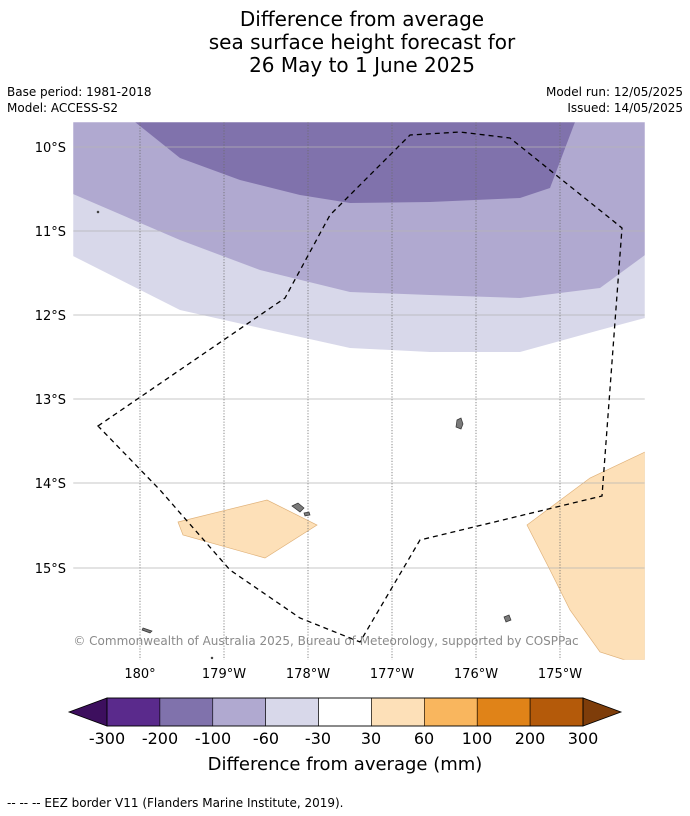 This screenshot has height=816, width=690. What do you see at coordinates (160, 738) in the screenshot?
I see `colorbar-tick: -200` at bounding box center [160, 738].